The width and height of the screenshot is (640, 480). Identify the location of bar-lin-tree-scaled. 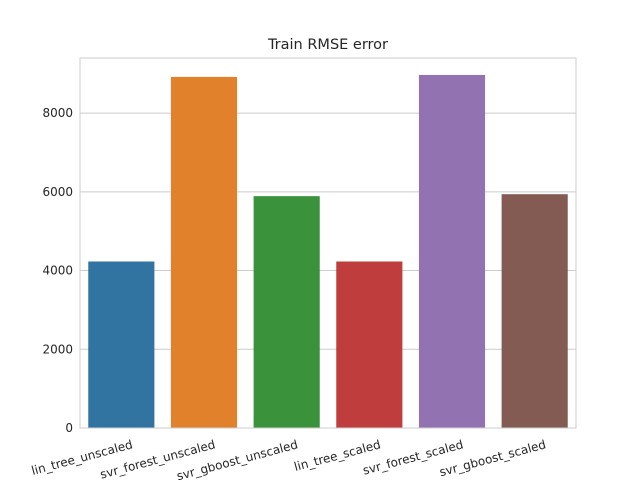
(369, 344).